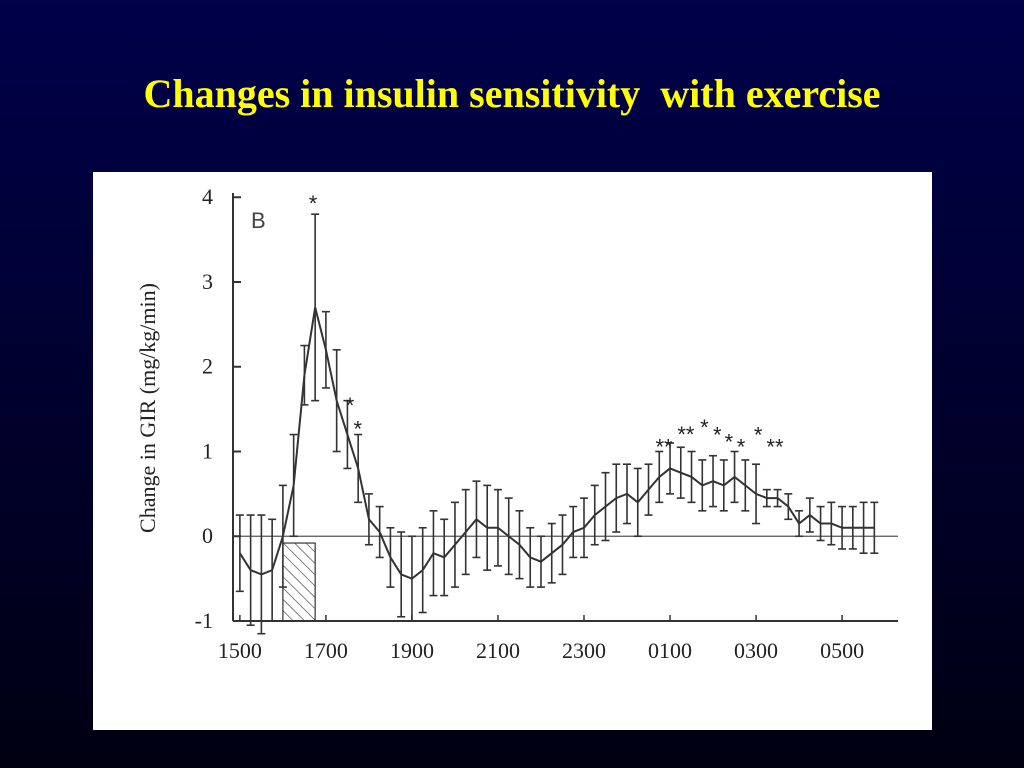 The width and height of the screenshot is (1024, 768). What do you see at coordinates (258, 220) in the screenshot?
I see `panel-label: B` at bounding box center [258, 220].